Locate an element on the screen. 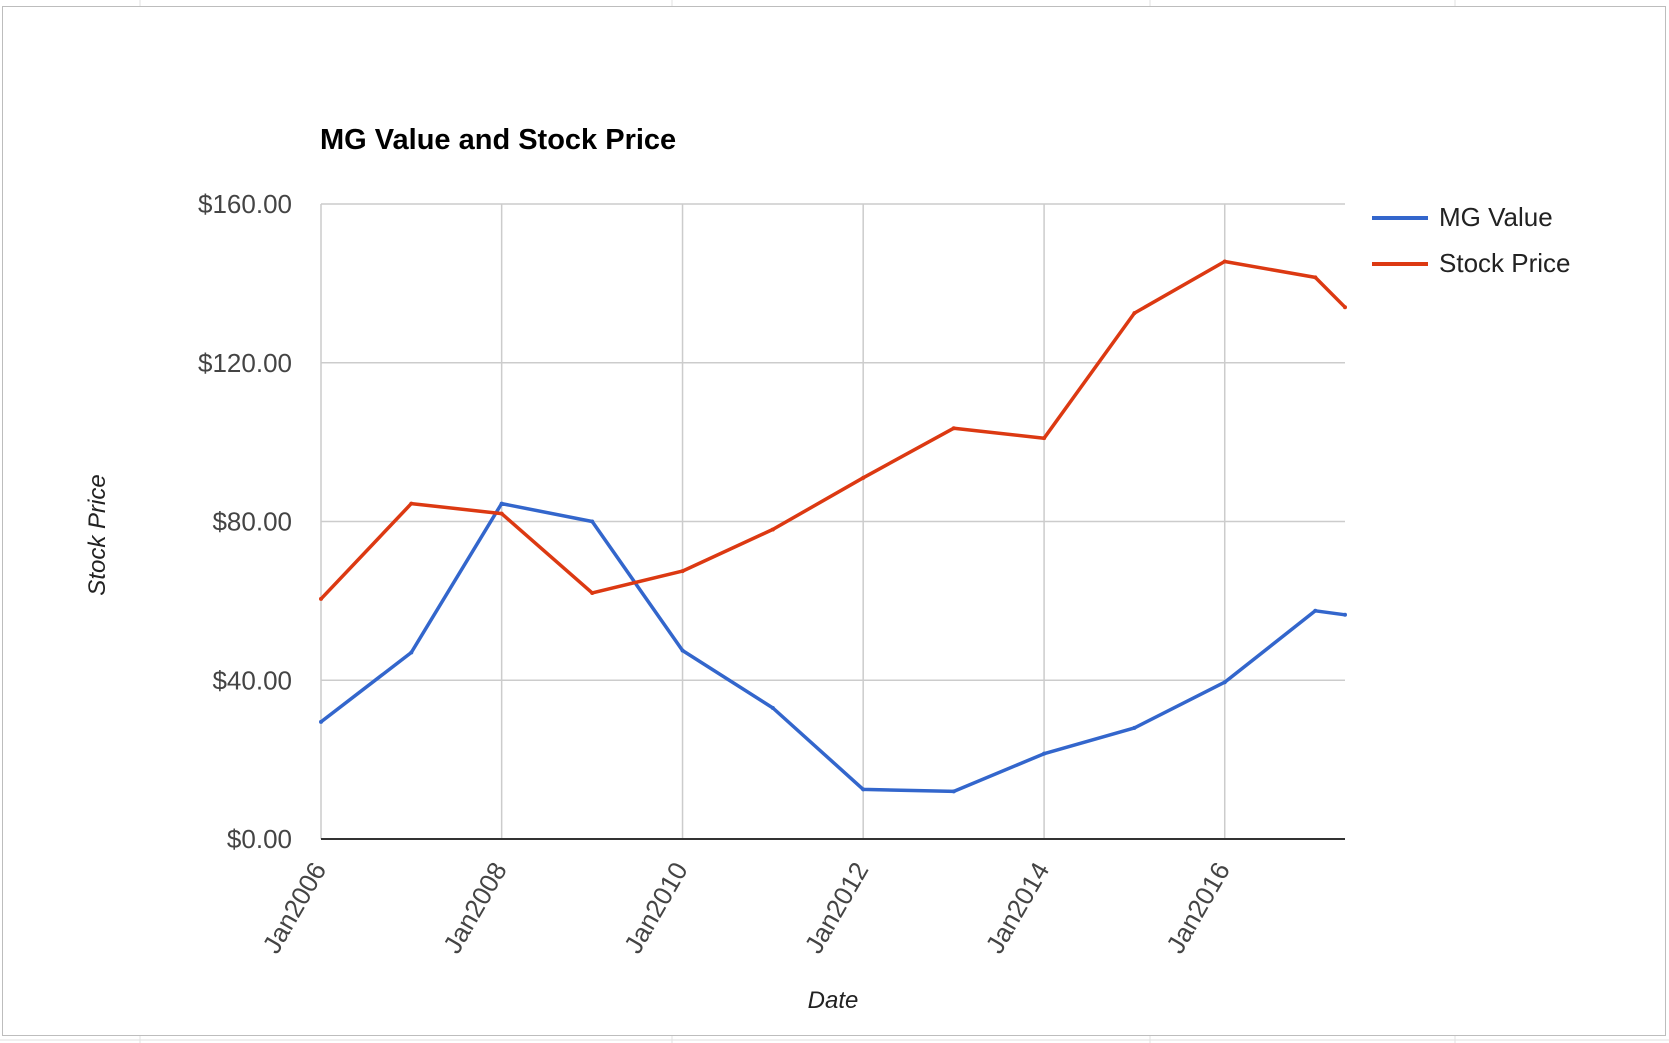 This screenshot has height=1043, width=1669. x-axis-title: Date is located at coordinates (833, 1000).